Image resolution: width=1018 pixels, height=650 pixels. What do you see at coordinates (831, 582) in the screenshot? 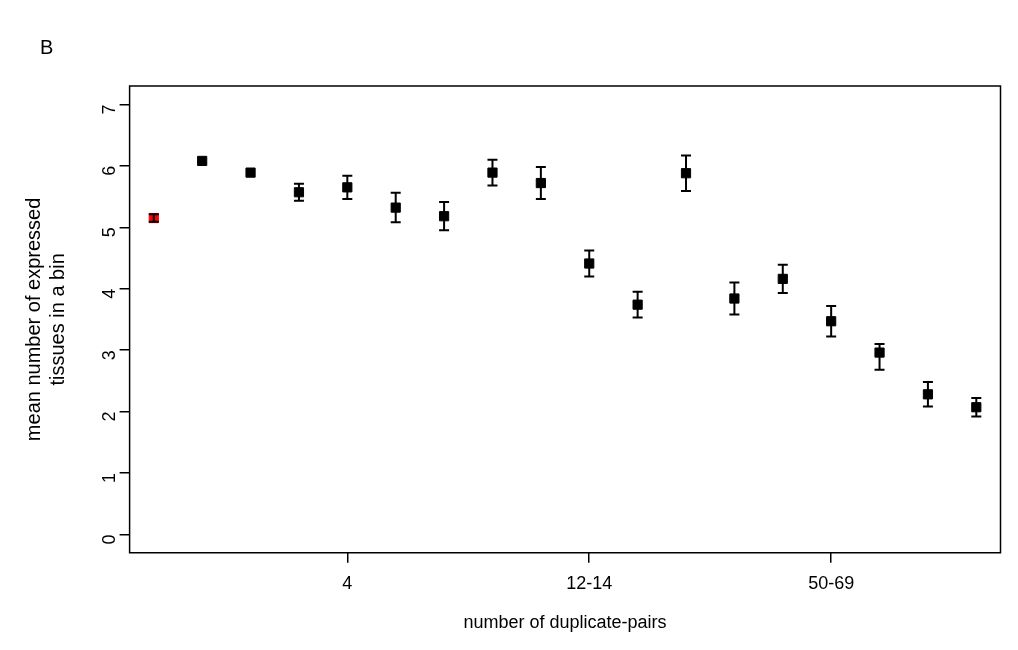
I see `x-tick-label: 50-69` at bounding box center [831, 582].